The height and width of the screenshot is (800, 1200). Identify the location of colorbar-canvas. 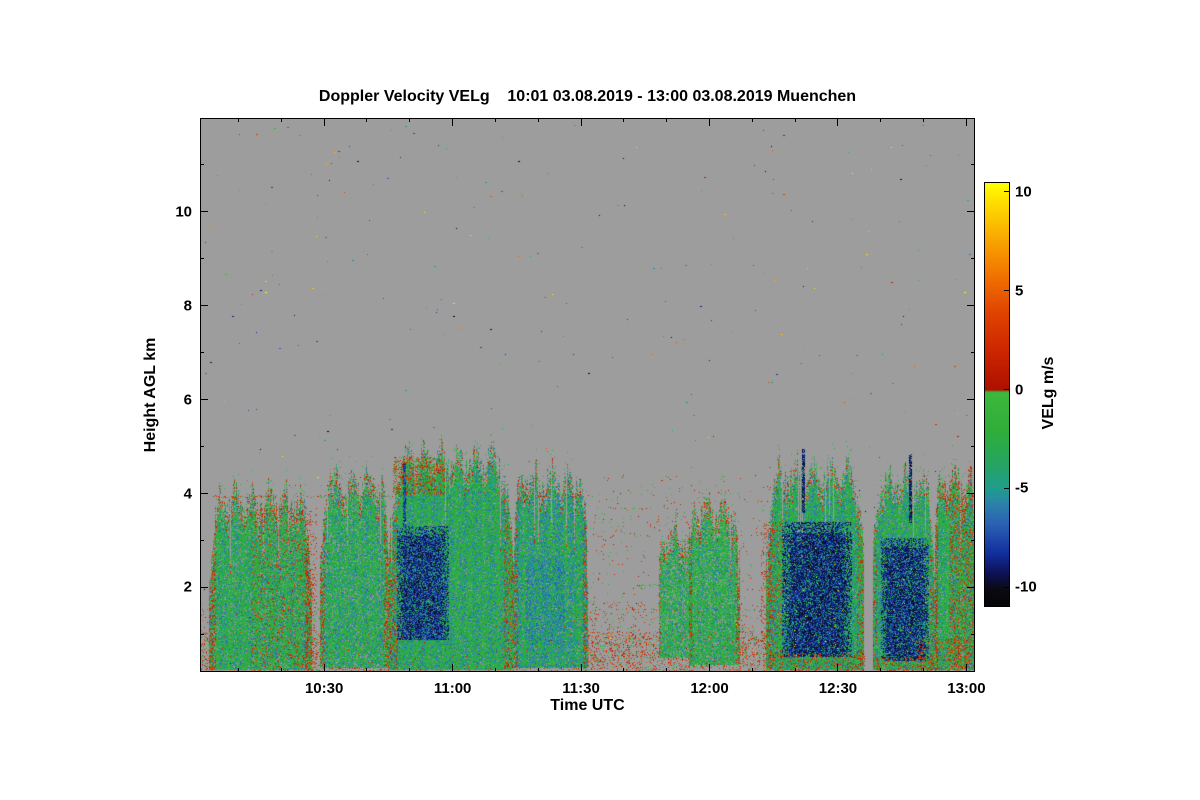
(997, 394).